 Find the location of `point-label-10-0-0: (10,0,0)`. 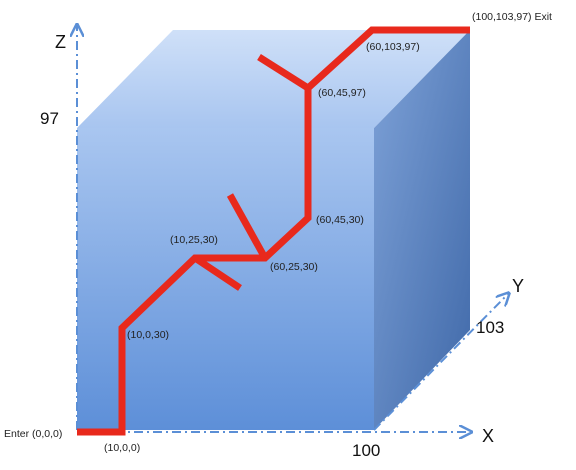

point-label-10-0-0: (10,0,0) is located at coordinates (122, 448).